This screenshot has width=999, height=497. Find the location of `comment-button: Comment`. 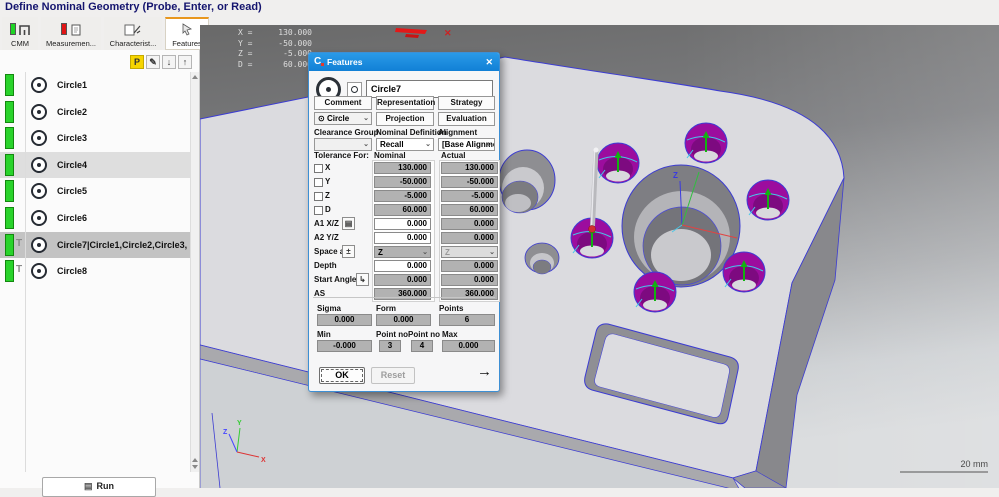

comment-button: Comment is located at coordinates (343, 103).